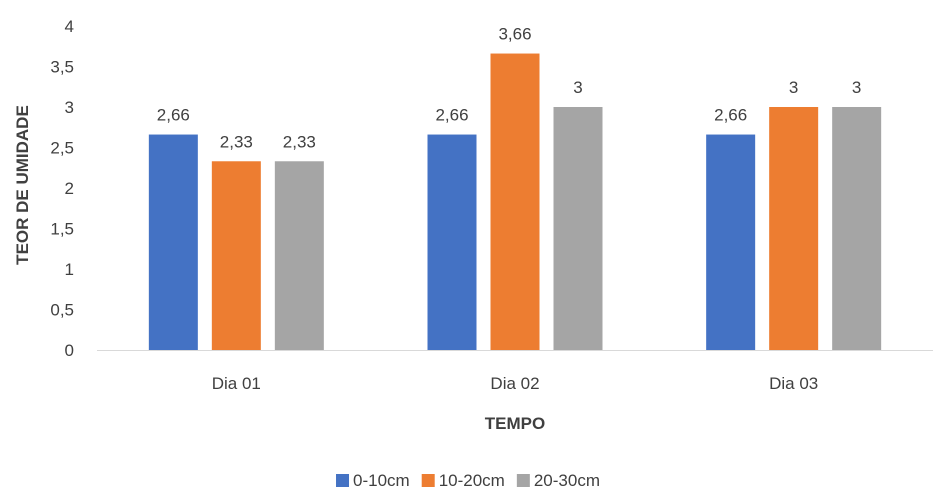  I want to click on y-tick-label: 4, so click(69, 26).